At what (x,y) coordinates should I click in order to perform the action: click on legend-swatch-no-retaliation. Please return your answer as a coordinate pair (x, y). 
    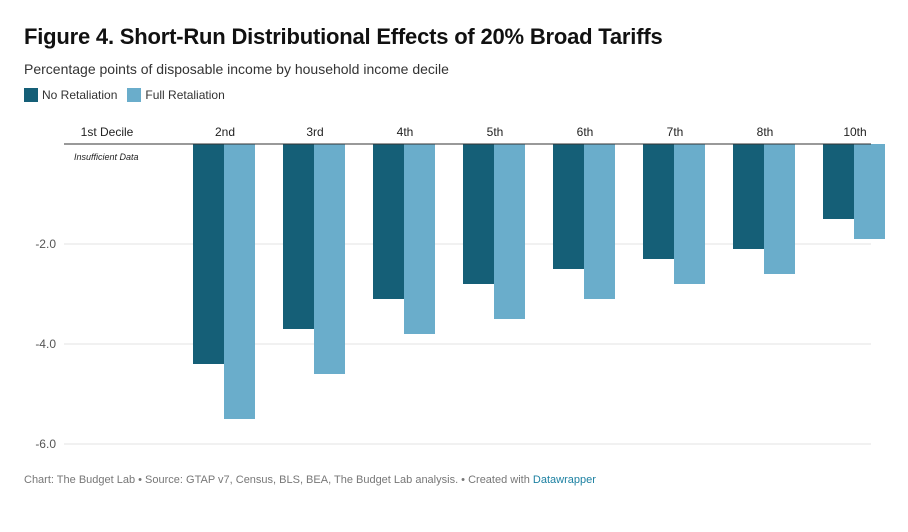
    Looking at the image, I should click on (31, 95).